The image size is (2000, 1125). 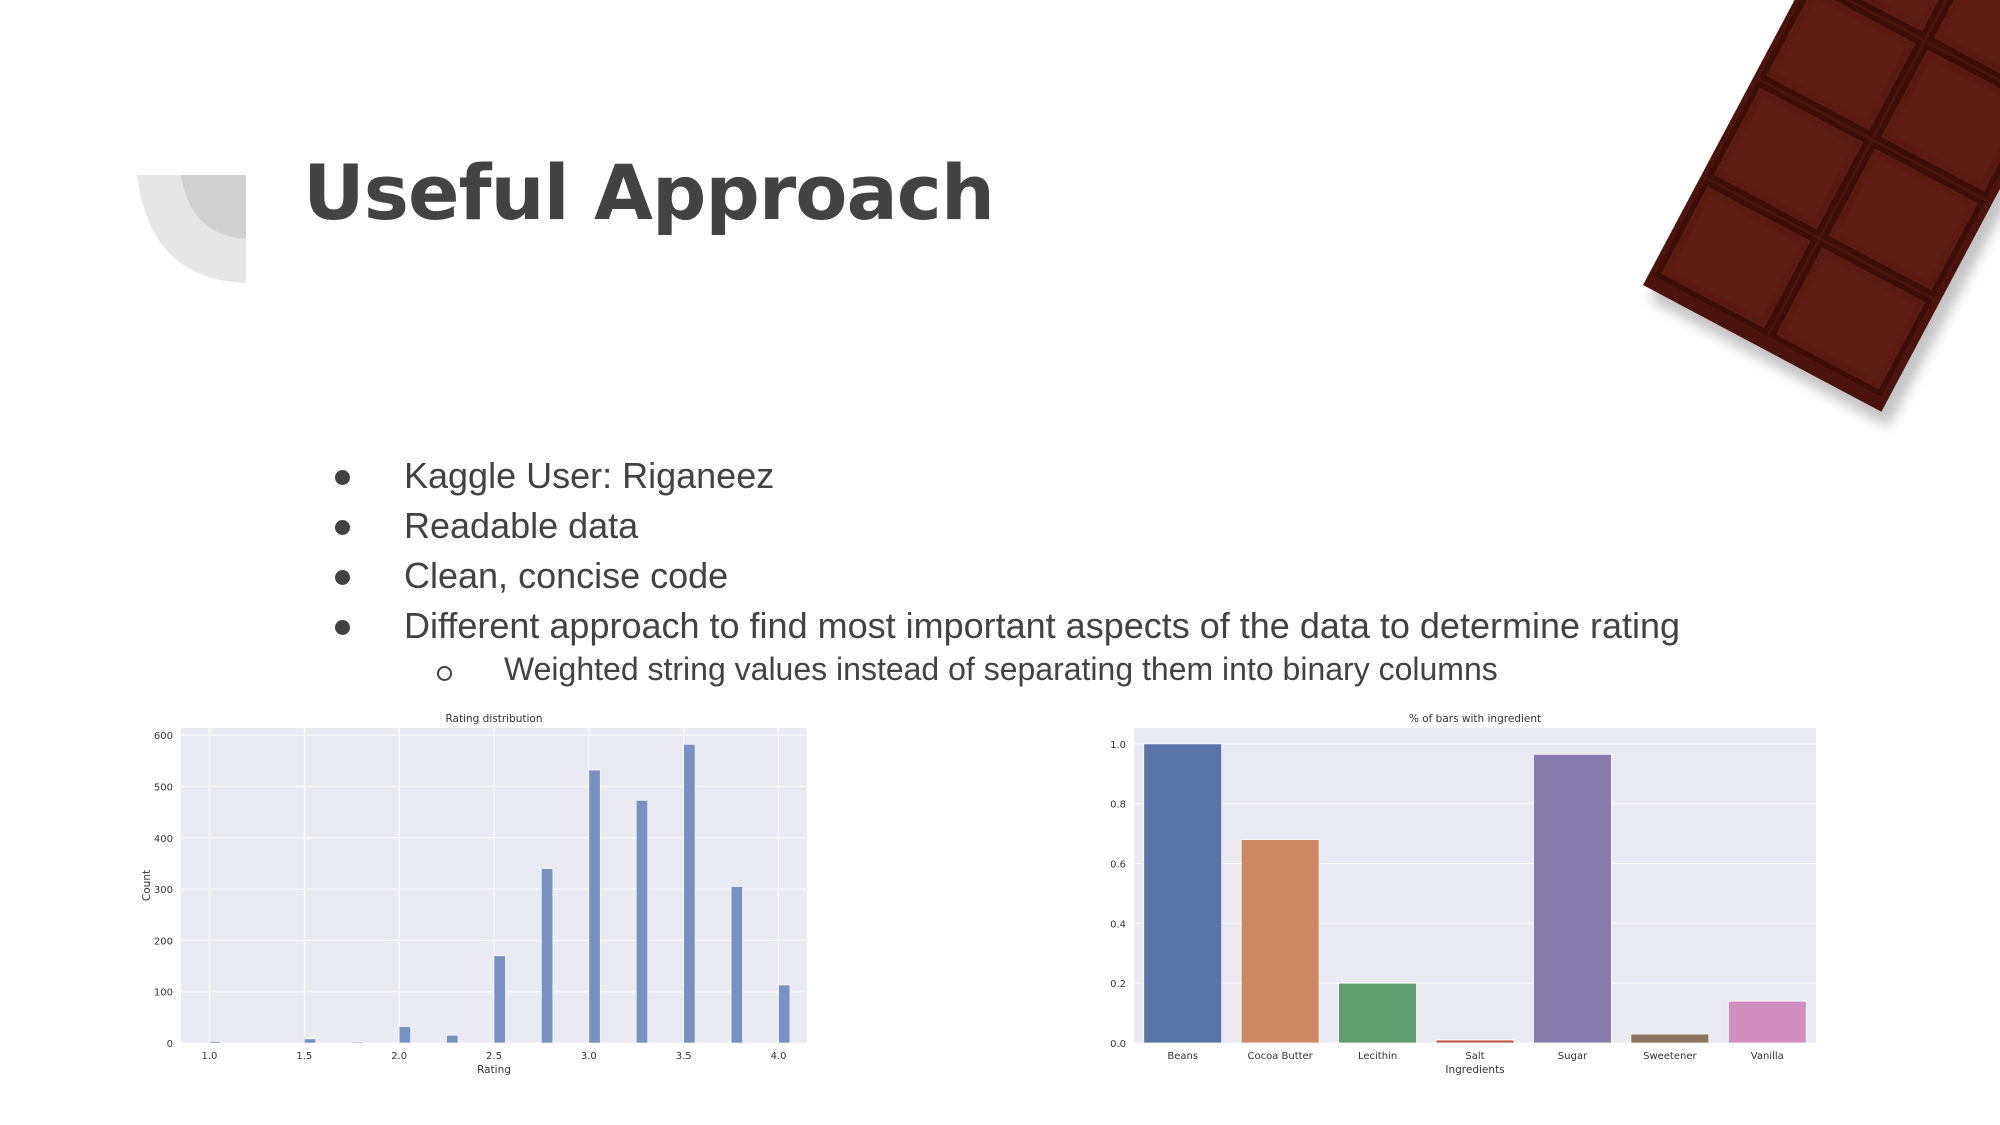 I want to click on slide-title: Useful Approach, so click(x=649, y=192).